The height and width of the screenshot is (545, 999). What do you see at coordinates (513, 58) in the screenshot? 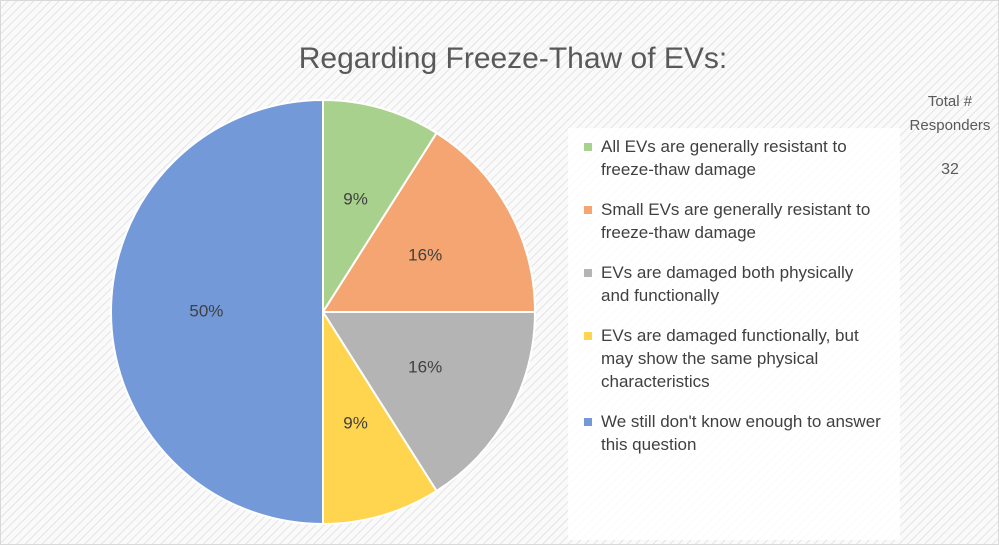
I see `chart-title: Regarding Freeze-Thaw of EVs:` at bounding box center [513, 58].